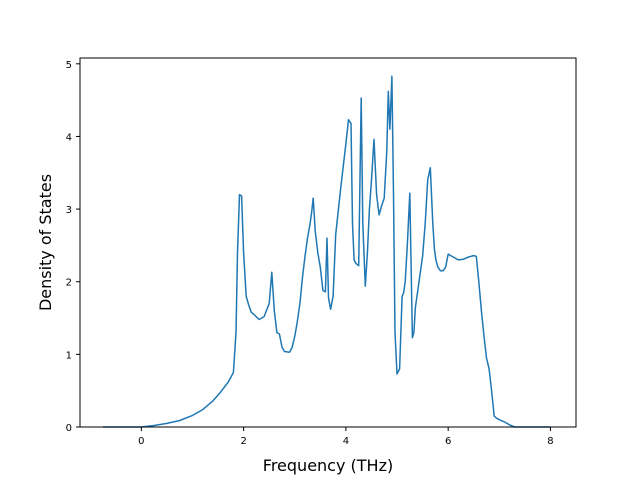 This screenshot has width=640, height=480. What do you see at coordinates (243, 441) in the screenshot?
I see `x-tick-label: 2` at bounding box center [243, 441].